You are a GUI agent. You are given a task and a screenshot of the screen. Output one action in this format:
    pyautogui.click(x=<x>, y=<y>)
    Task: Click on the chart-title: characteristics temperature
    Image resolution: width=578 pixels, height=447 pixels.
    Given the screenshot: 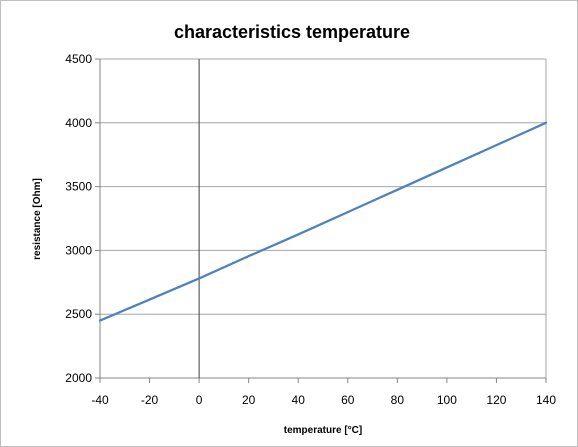 What is the action you would take?
    pyautogui.click(x=292, y=32)
    